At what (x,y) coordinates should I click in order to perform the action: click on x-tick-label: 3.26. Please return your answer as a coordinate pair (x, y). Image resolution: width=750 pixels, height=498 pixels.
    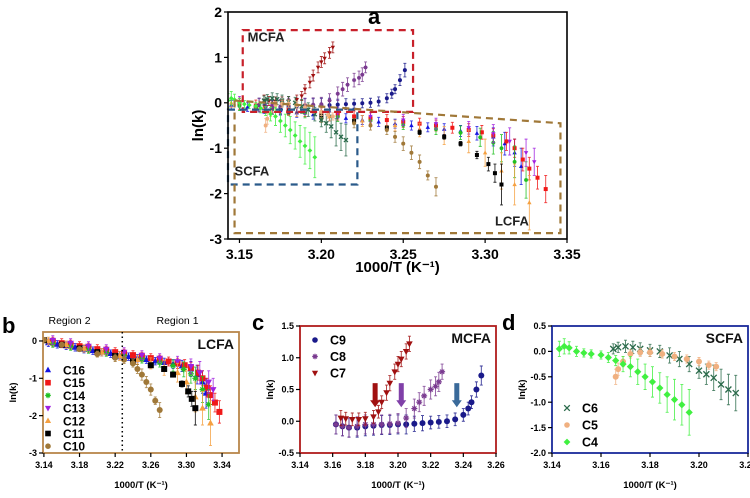
    Looking at the image, I should click on (151, 465).